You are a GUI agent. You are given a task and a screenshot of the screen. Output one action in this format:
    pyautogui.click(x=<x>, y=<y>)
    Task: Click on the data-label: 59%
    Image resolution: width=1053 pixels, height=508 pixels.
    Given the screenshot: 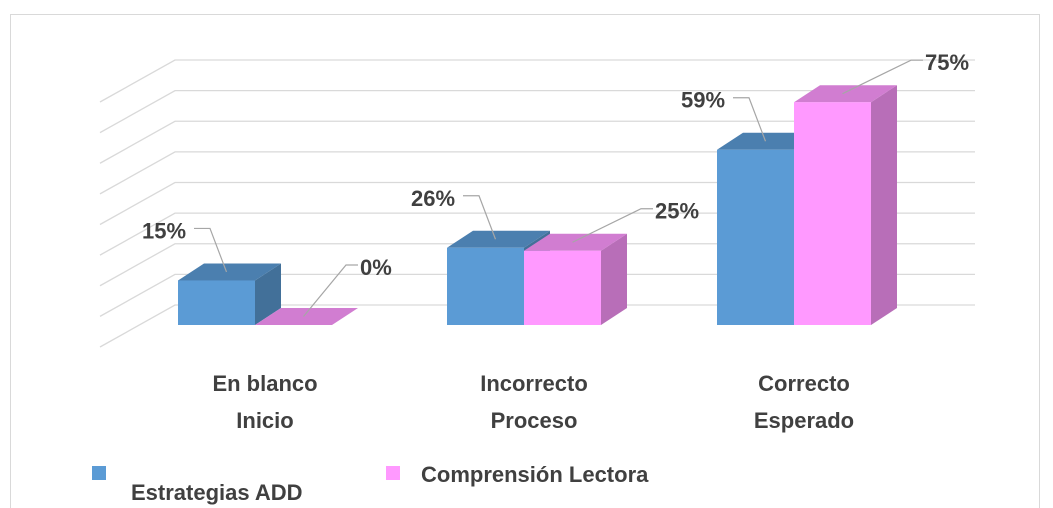 What is the action you would take?
    pyautogui.click(x=703, y=100)
    